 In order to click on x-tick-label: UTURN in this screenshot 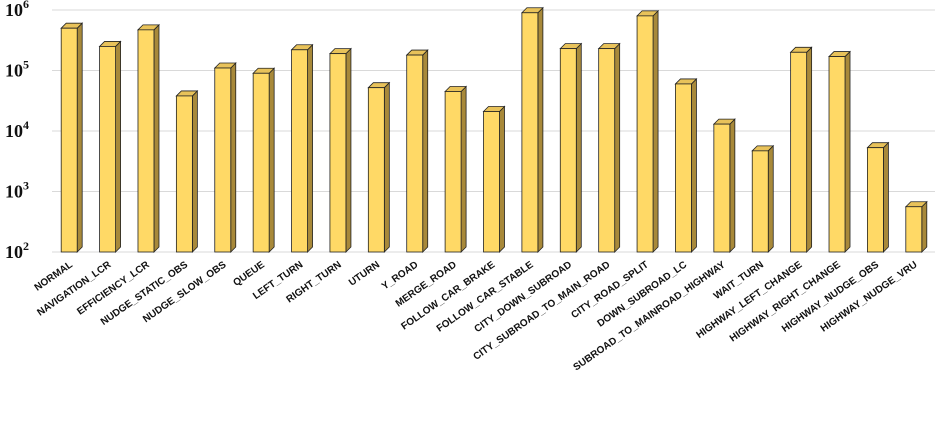, I will do `click(364, 273)`.